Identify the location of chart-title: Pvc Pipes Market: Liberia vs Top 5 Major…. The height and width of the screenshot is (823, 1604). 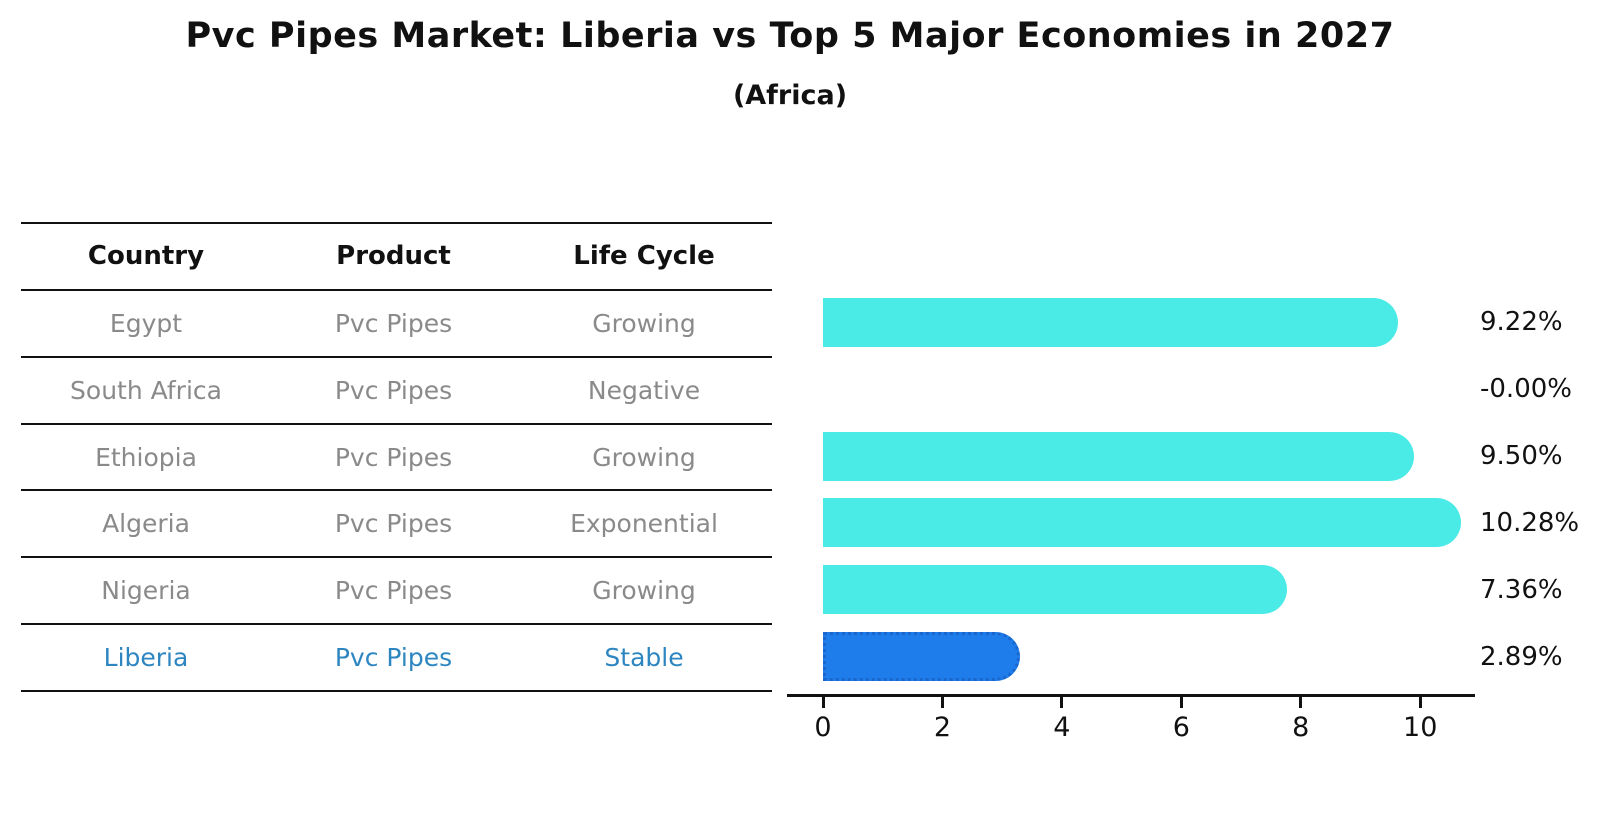
(790, 36).